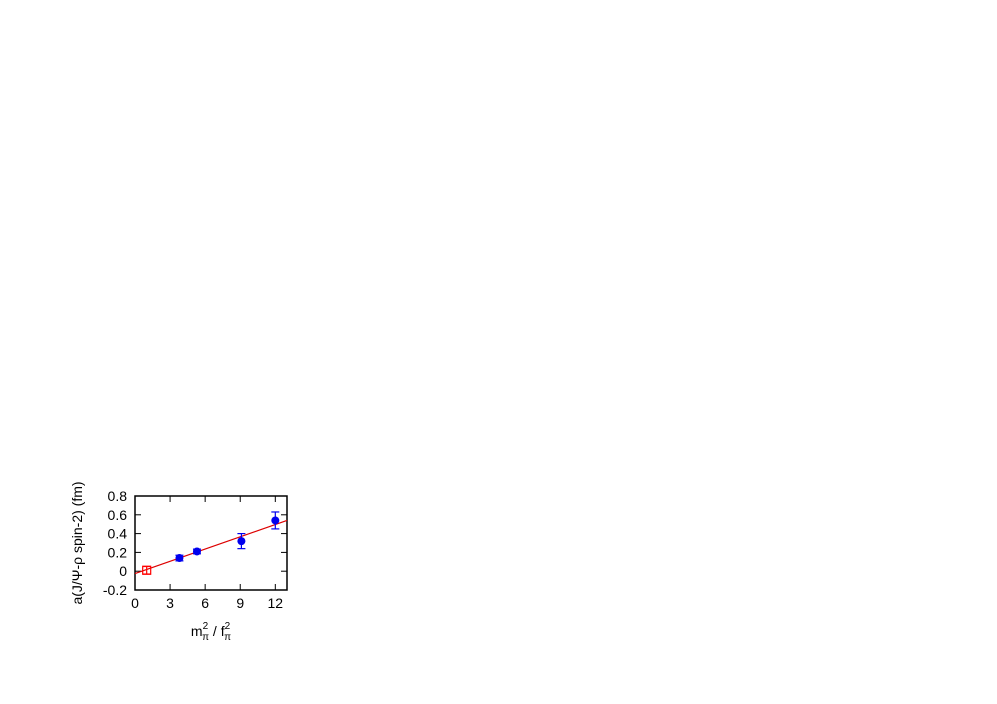 The height and width of the screenshot is (704, 997). Describe the element at coordinates (211, 632) in the screenshot. I see `x-axis-label: m2 π / f2 π` at that location.